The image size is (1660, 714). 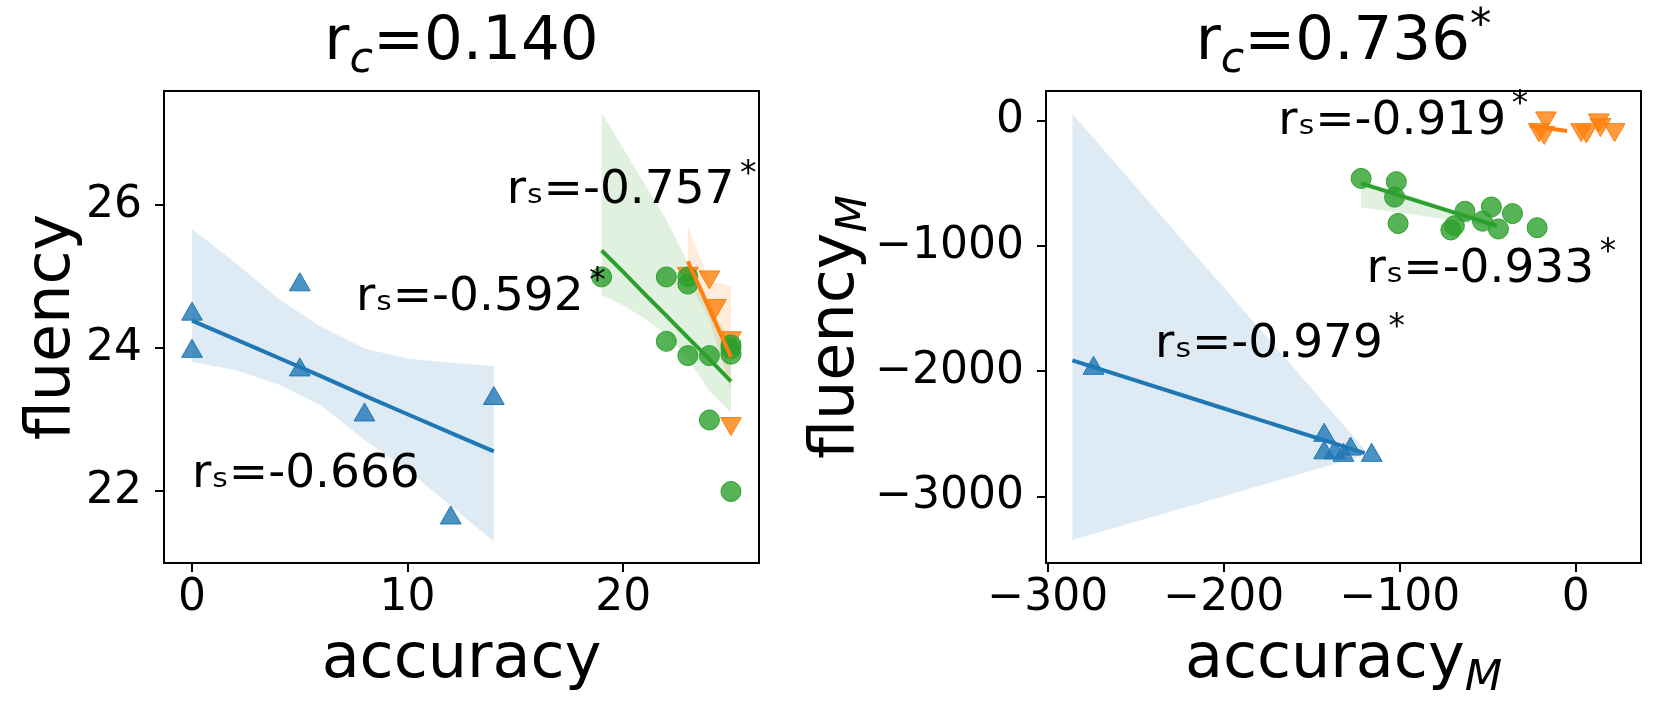 What do you see at coordinates (407, 595) in the screenshot?
I see `x-tick-label: 10` at bounding box center [407, 595].